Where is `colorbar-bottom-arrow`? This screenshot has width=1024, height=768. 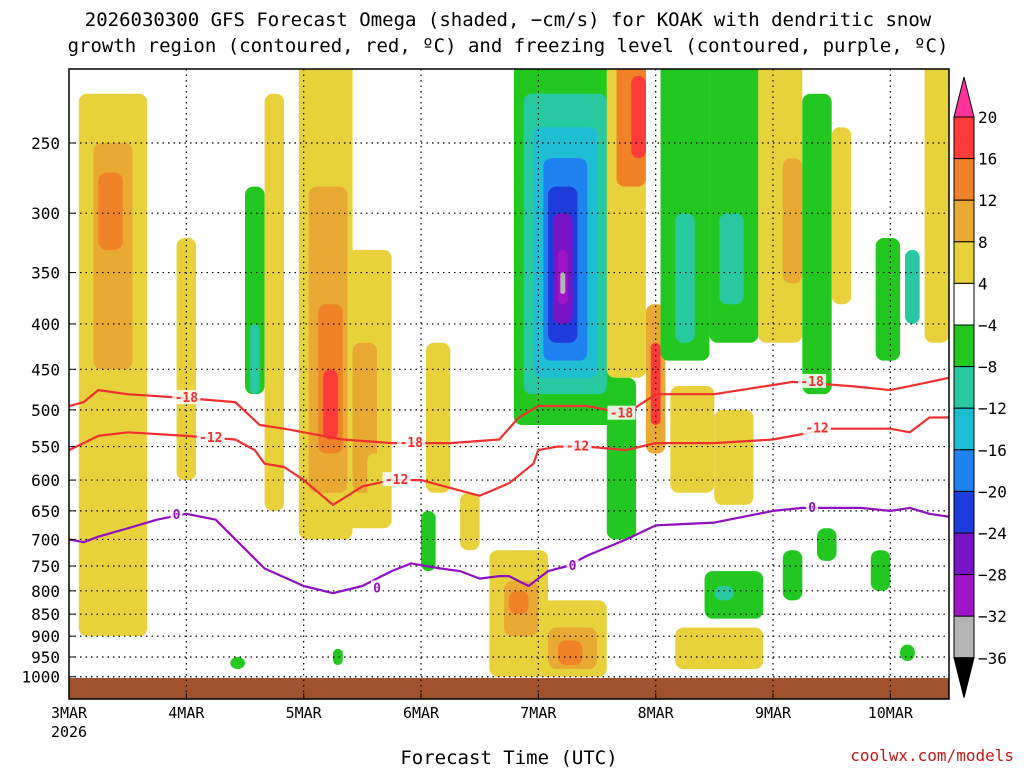 colorbar-bottom-arrow is located at coordinates (964, 677).